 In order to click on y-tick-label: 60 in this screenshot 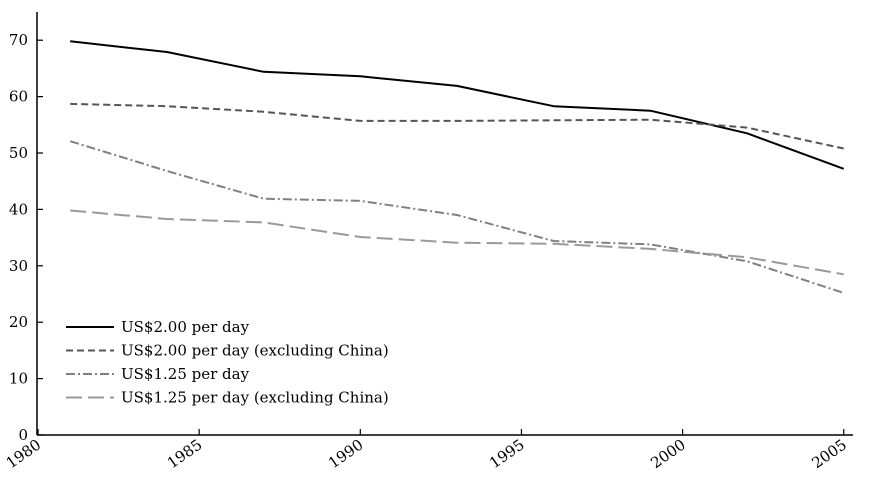, I will do `click(18, 97)`.